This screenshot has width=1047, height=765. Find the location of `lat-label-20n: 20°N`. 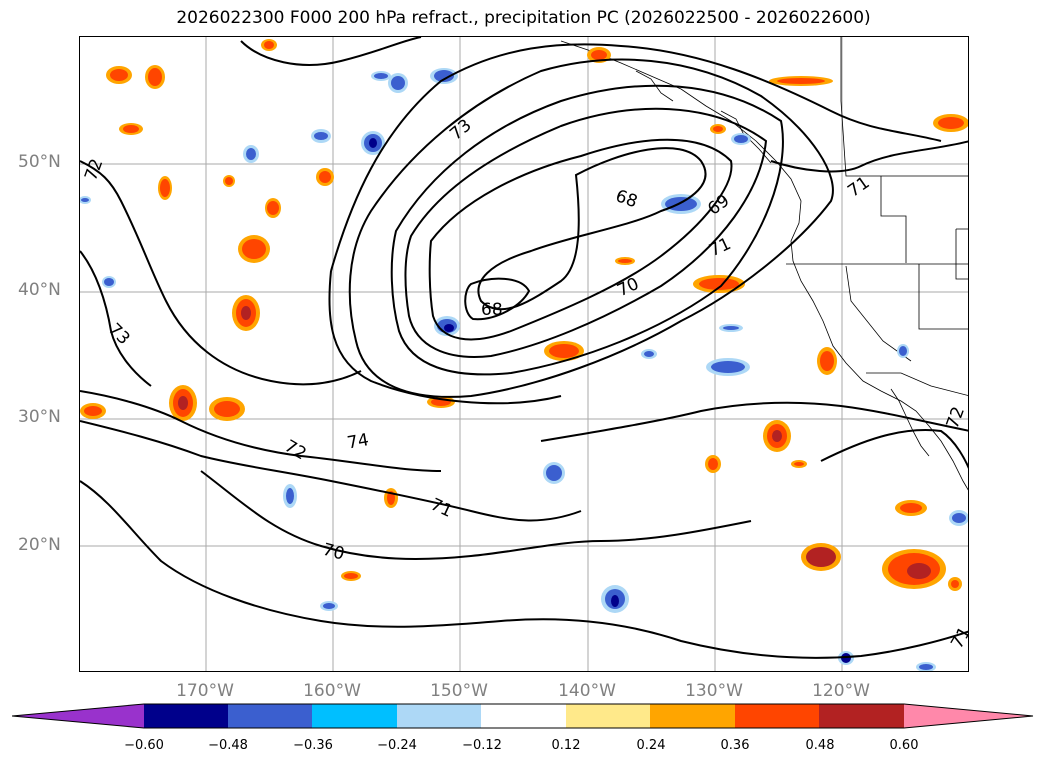

lat-label-20n: 20°N is located at coordinates (39, 545).